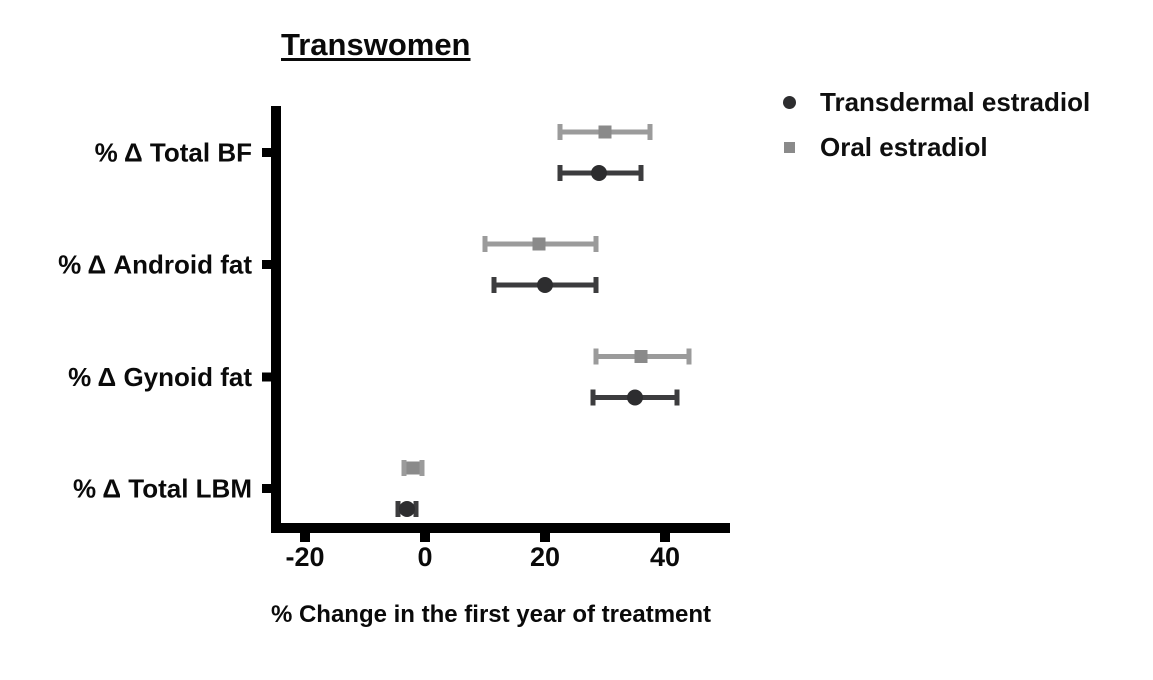 The image size is (1153, 680). Describe the element at coordinates (304, 557) in the screenshot. I see `x-tick-label: -20` at that location.